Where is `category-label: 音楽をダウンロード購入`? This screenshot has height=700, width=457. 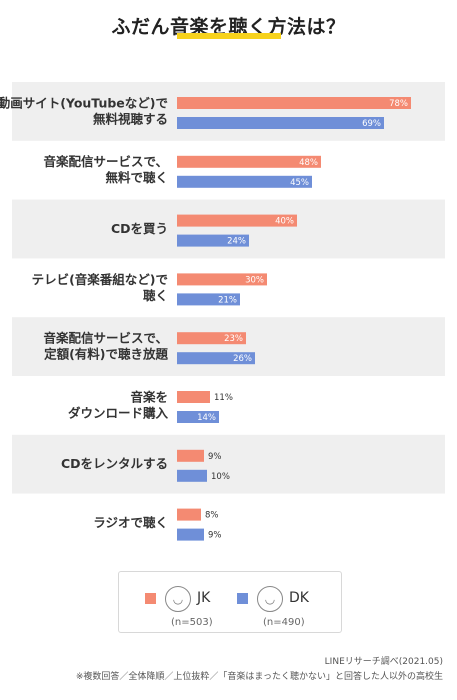
category-label: 音楽をダウンロード購入 is located at coordinates (118, 404).